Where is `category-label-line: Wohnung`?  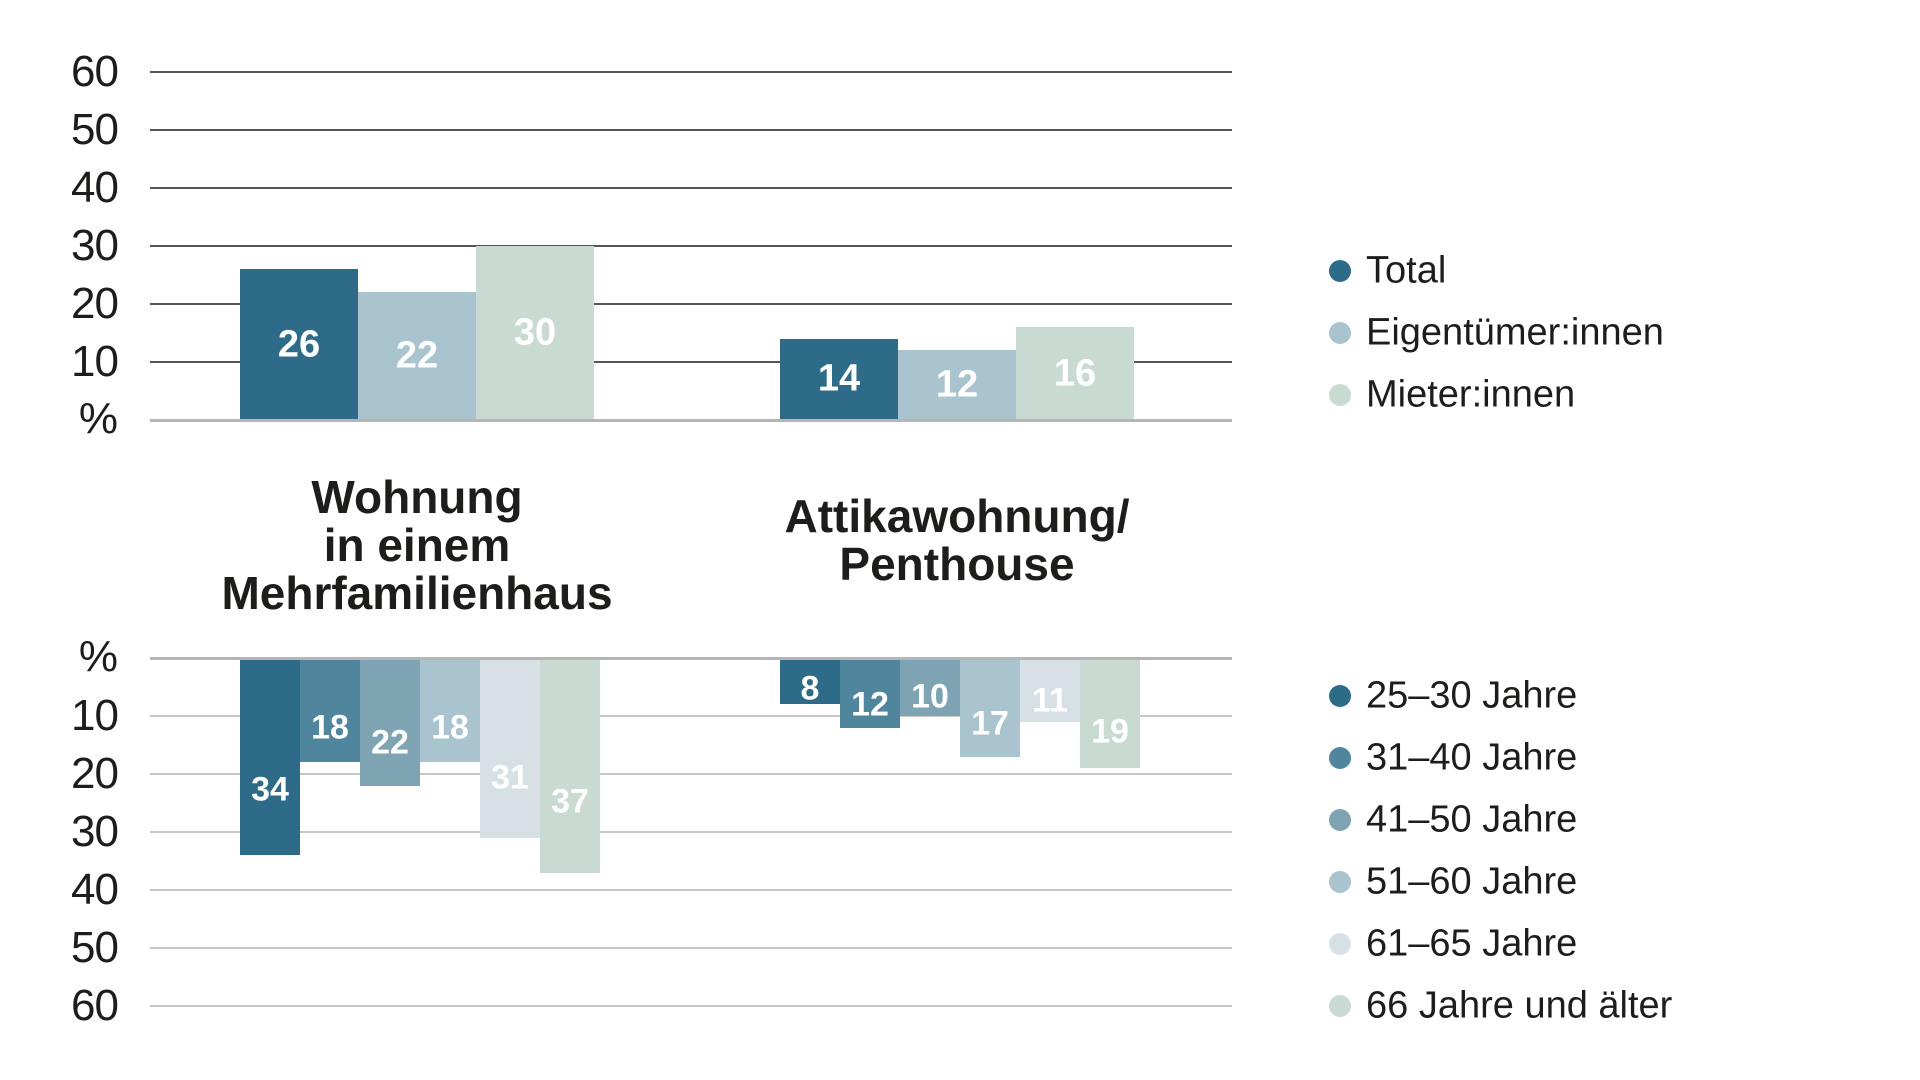 category-label-line: Wohnung is located at coordinates (417, 497).